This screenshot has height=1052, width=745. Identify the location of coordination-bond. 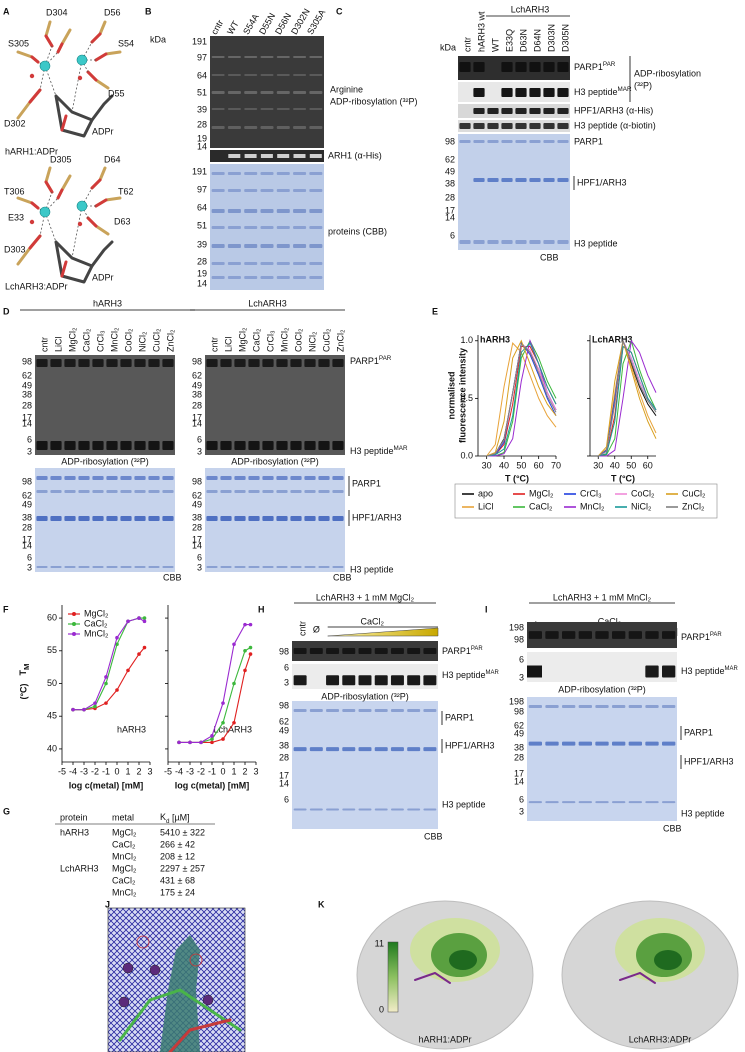
(50, 227).